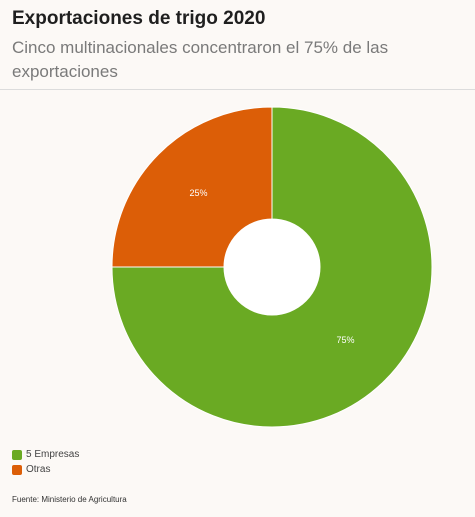  What do you see at coordinates (346, 340) in the screenshot?
I see `slice-value-label: 75%` at bounding box center [346, 340].